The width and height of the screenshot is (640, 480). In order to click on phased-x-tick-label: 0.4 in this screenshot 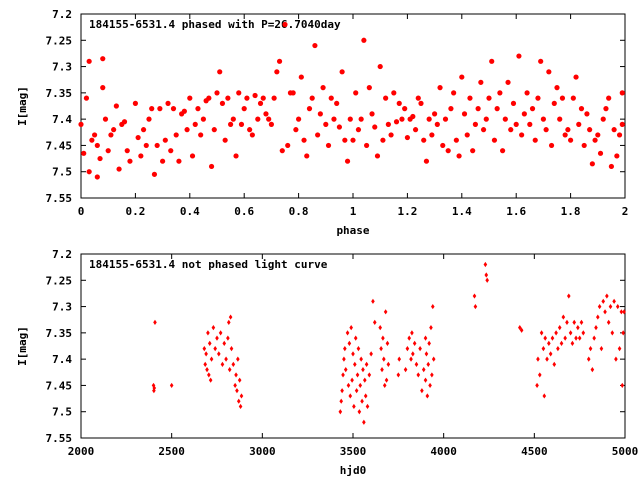, I will do `click(190, 211)`.